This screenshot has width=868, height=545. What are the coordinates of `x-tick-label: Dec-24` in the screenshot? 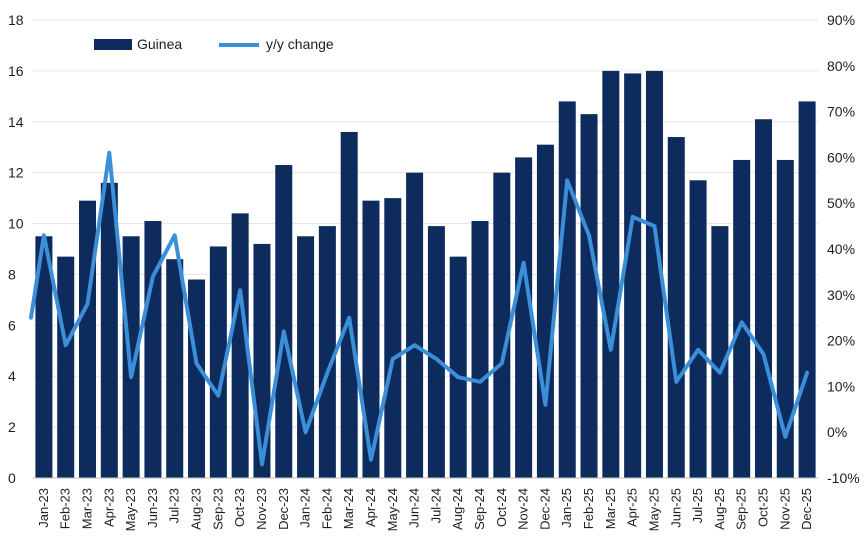 It's located at (544, 509).